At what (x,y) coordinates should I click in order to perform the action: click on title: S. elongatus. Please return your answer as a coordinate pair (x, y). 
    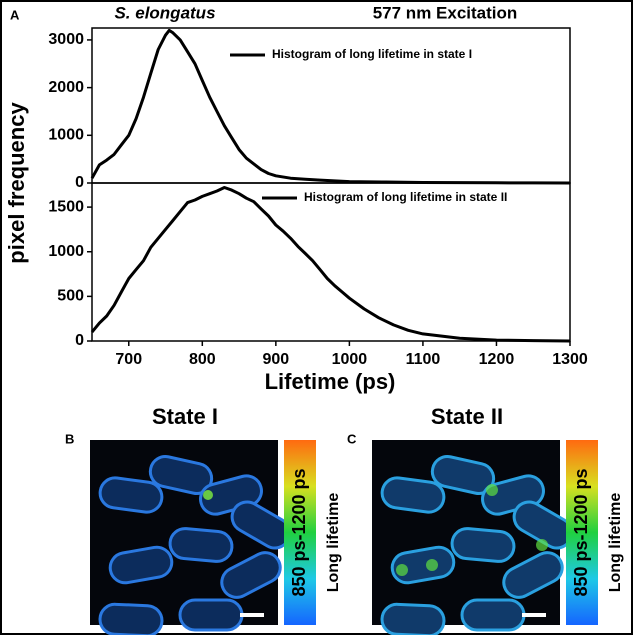
    Looking at the image, I should click on (164, 12).